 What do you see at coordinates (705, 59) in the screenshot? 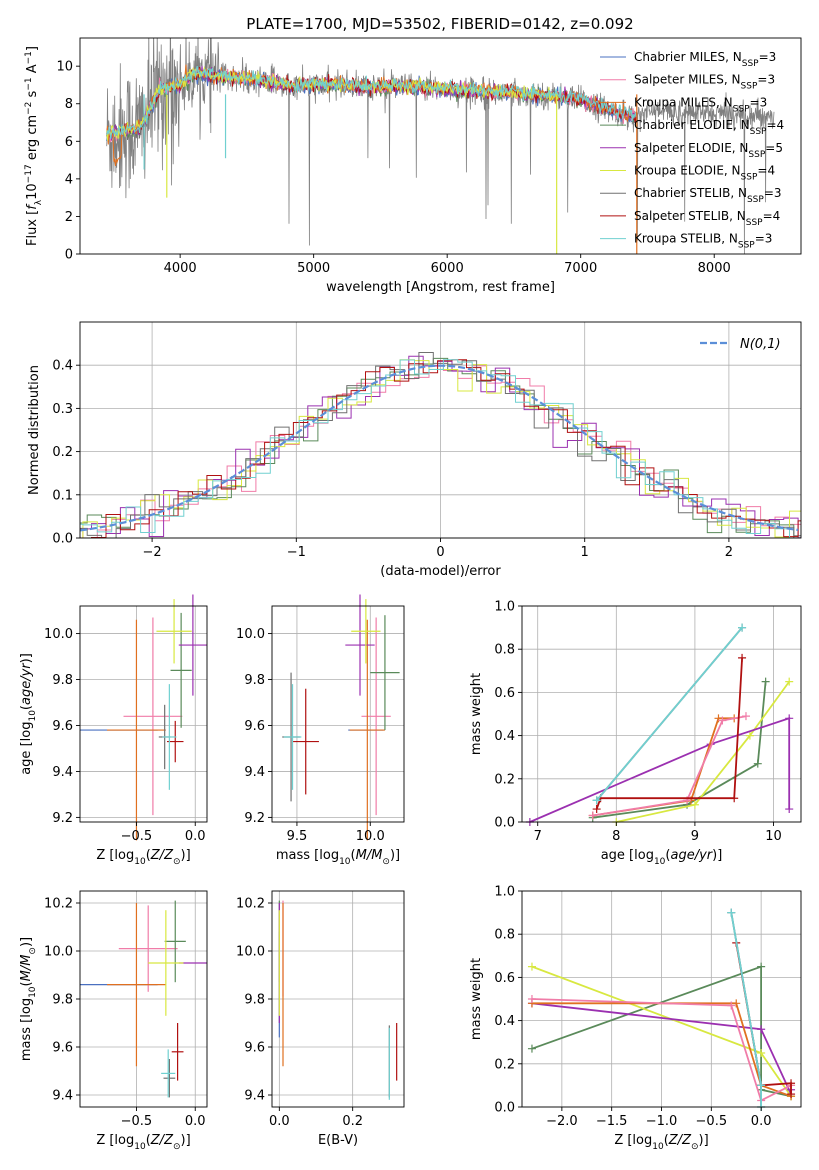
I see `legend-entry-0: Chabrier MILES, NSSP=3` at bounding box center [705, 59].